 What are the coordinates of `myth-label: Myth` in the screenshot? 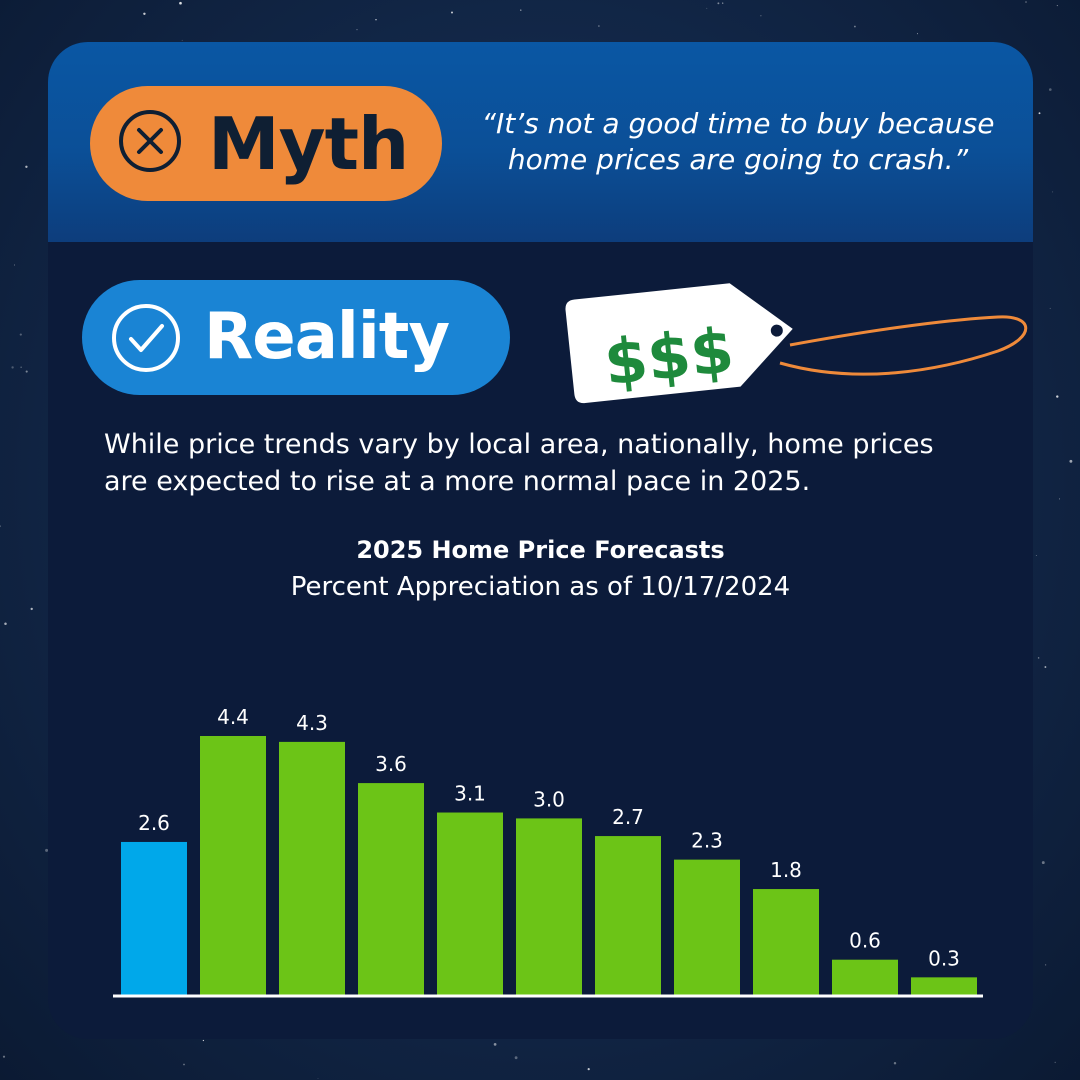 It's located at (308, 144).